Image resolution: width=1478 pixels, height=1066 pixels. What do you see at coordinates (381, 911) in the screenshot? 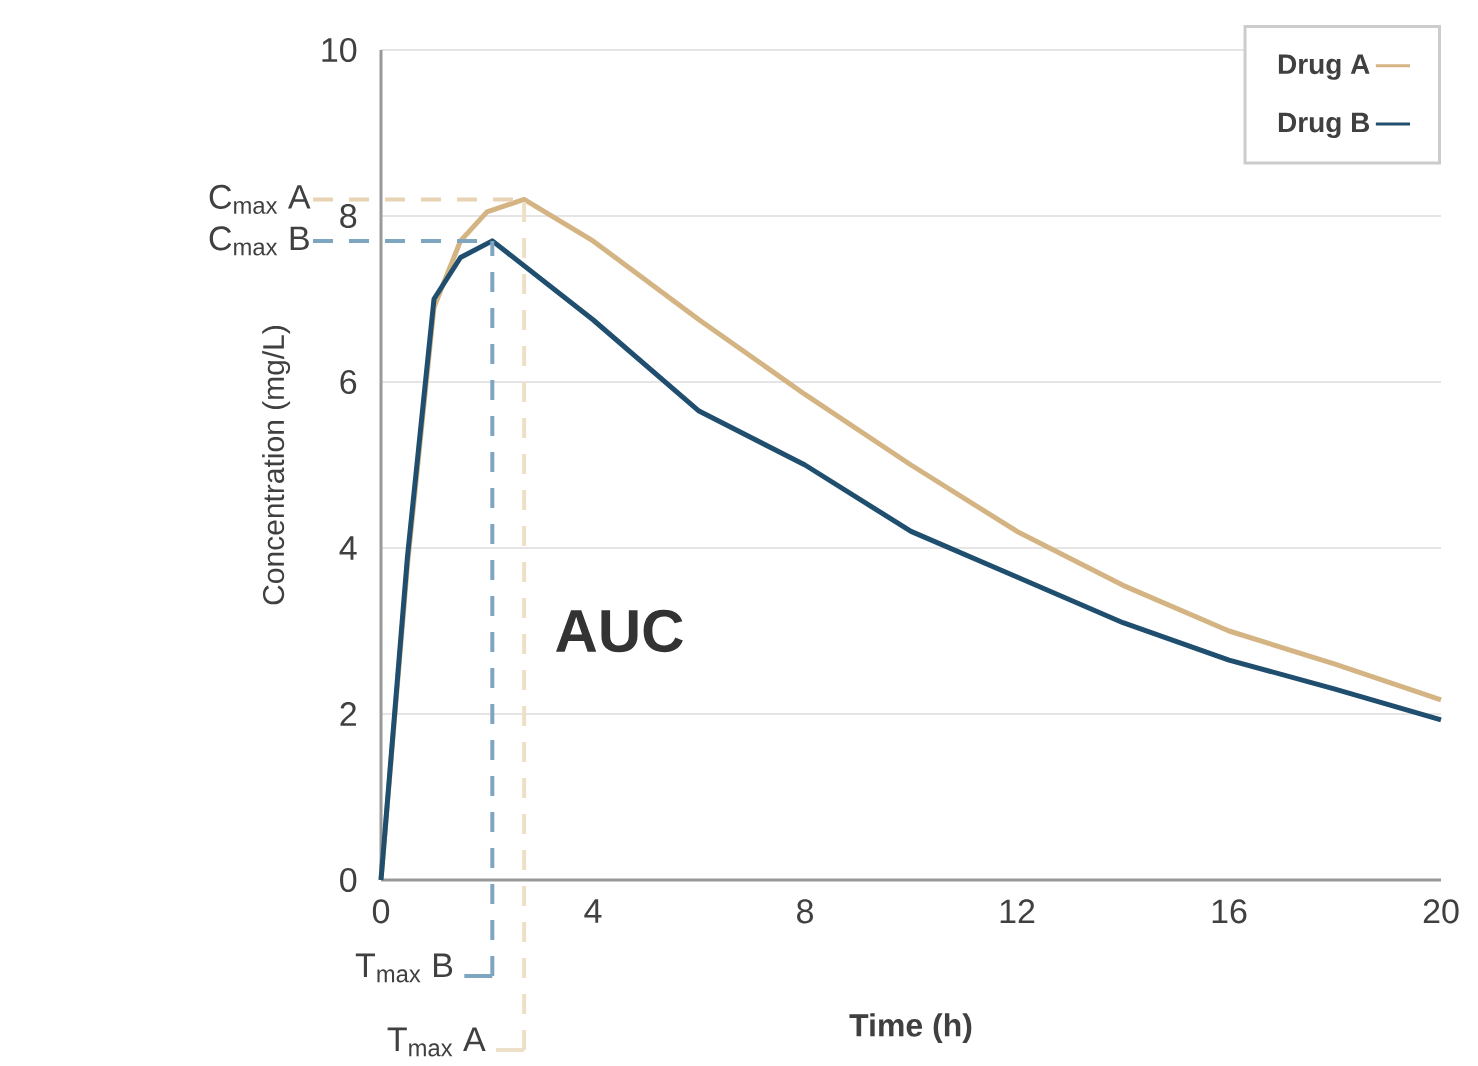
I see `x-tick-label: 0` at bounding box center [381, 911].